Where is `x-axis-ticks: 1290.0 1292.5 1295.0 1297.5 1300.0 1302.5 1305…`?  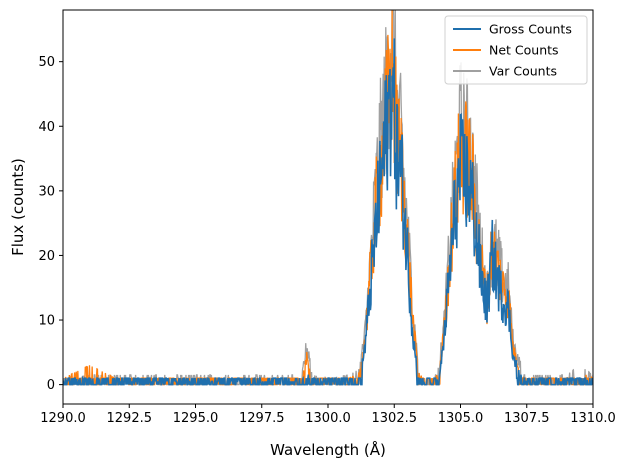
x-axis-ticks: 1290.0 1292.5 1295.0 1297.5 1300.0 1302.5 1305… is located at coordinates (328, 415).